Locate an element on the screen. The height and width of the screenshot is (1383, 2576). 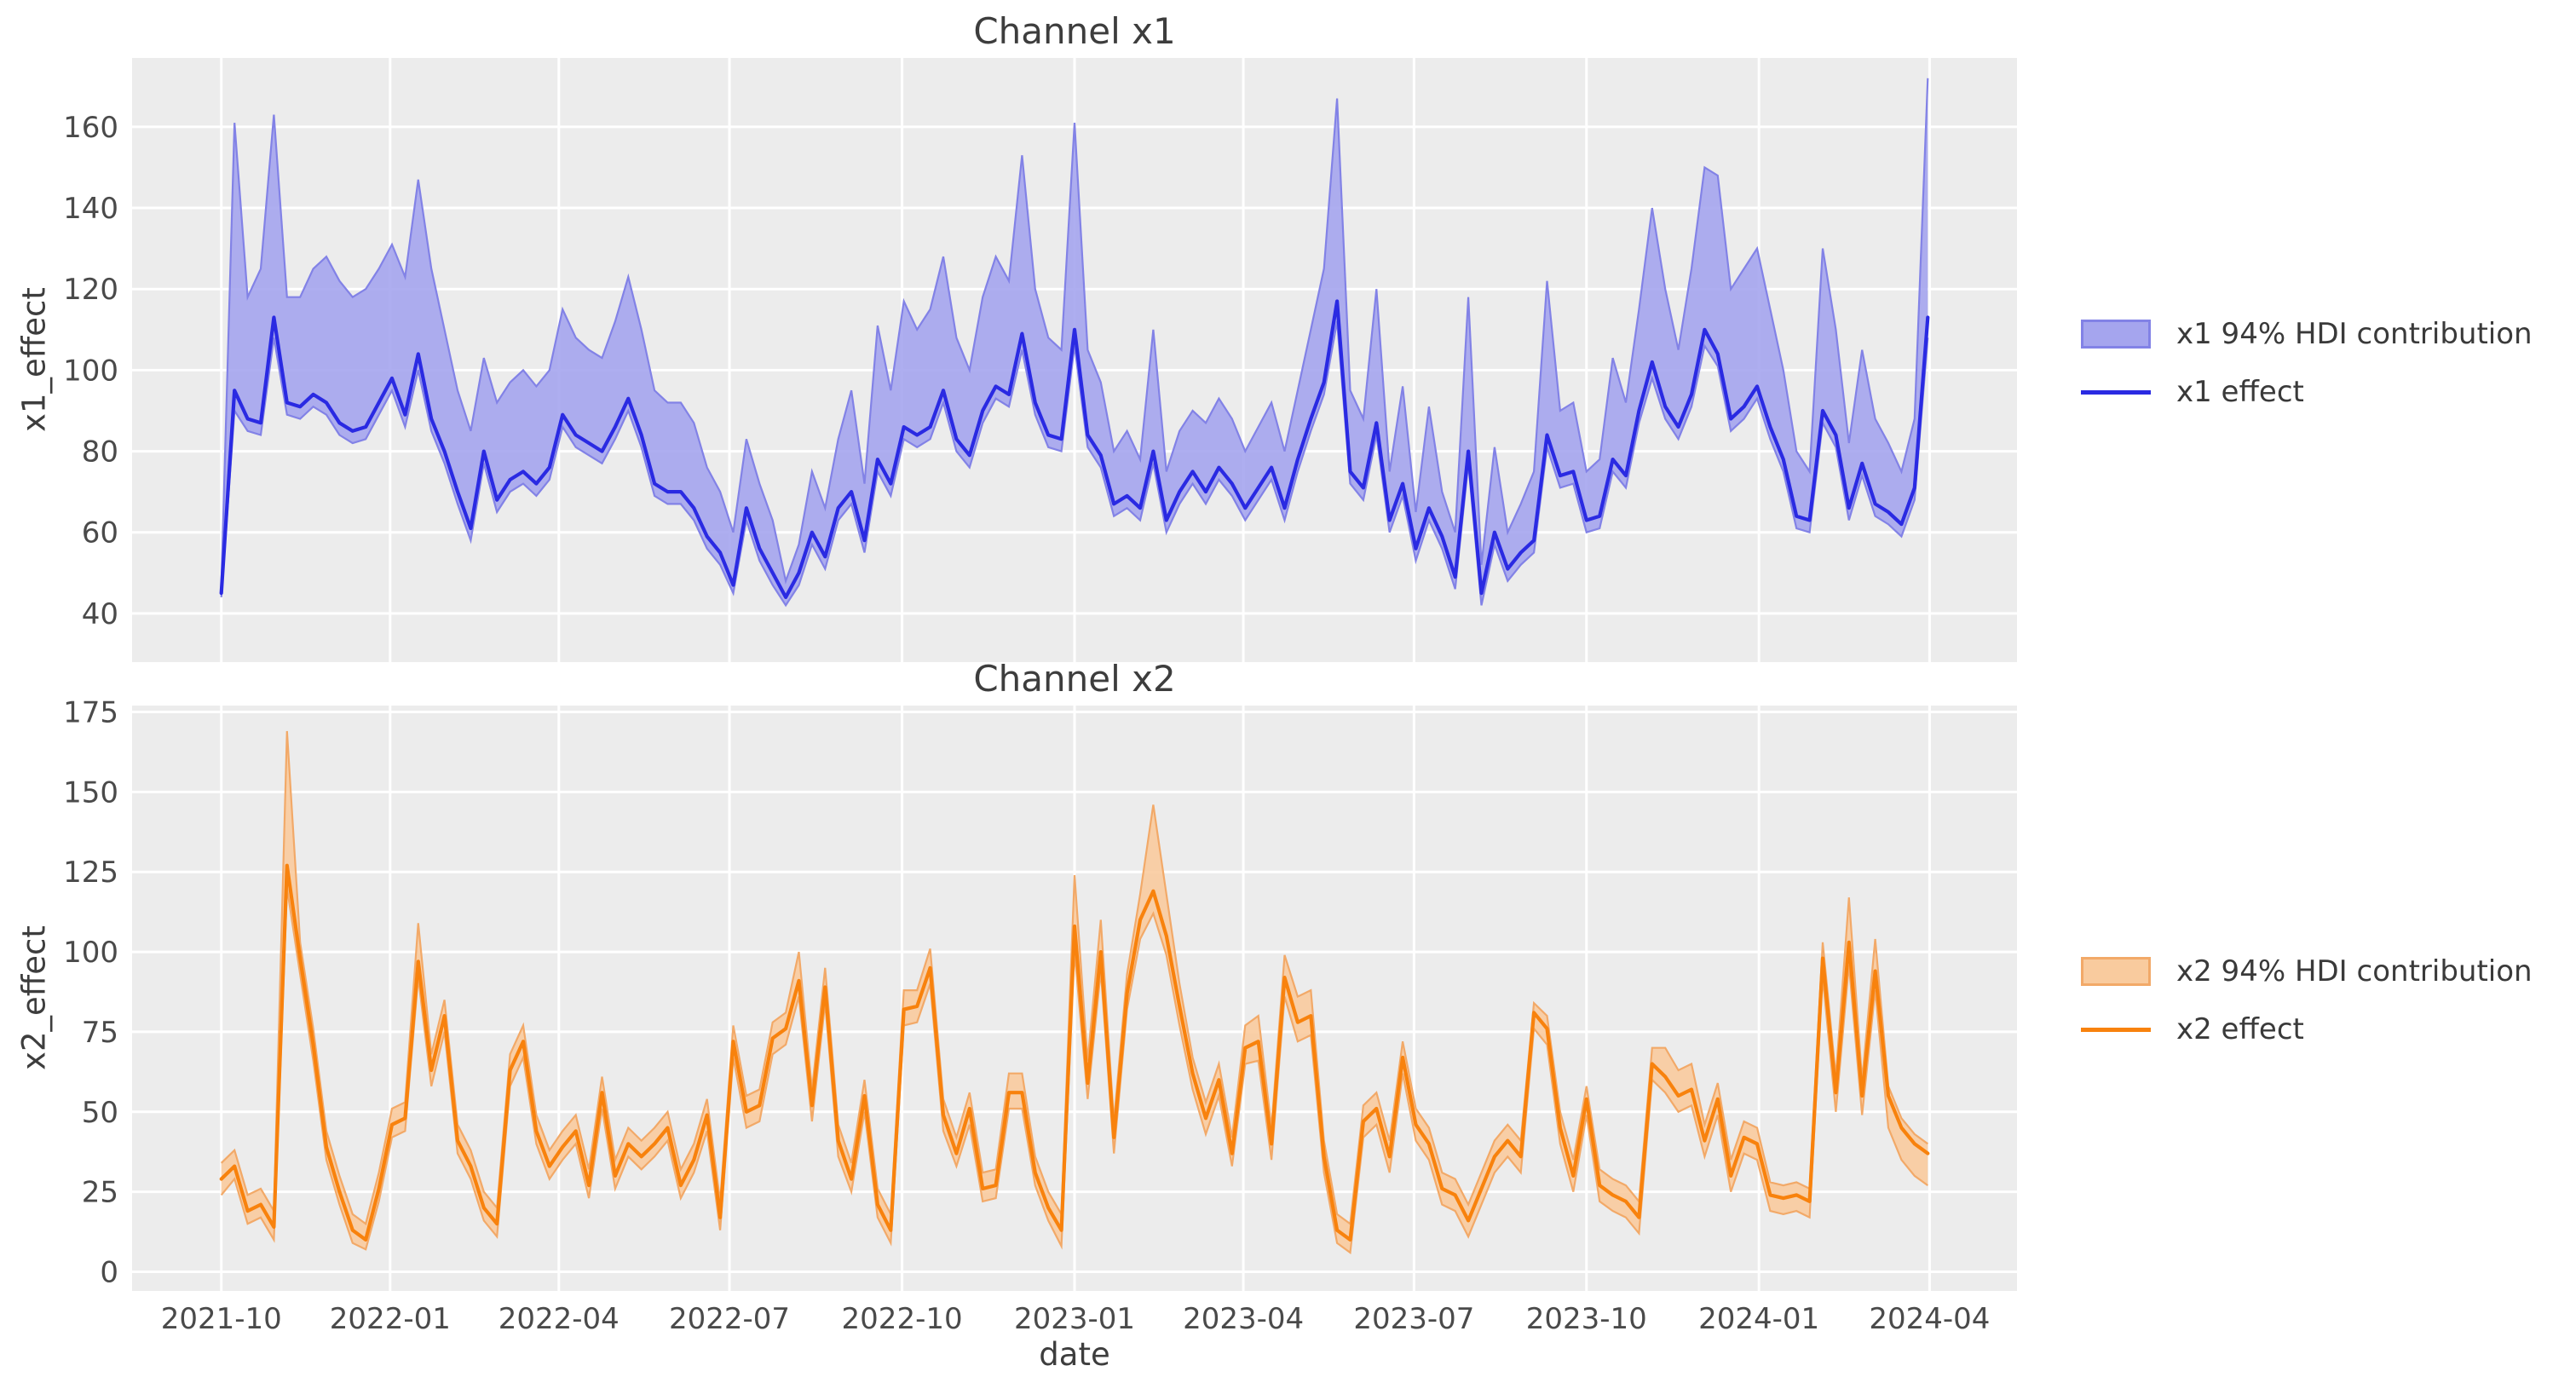
legend-row: x2 94% HDI contribution is located at coordinates (2307, 971).